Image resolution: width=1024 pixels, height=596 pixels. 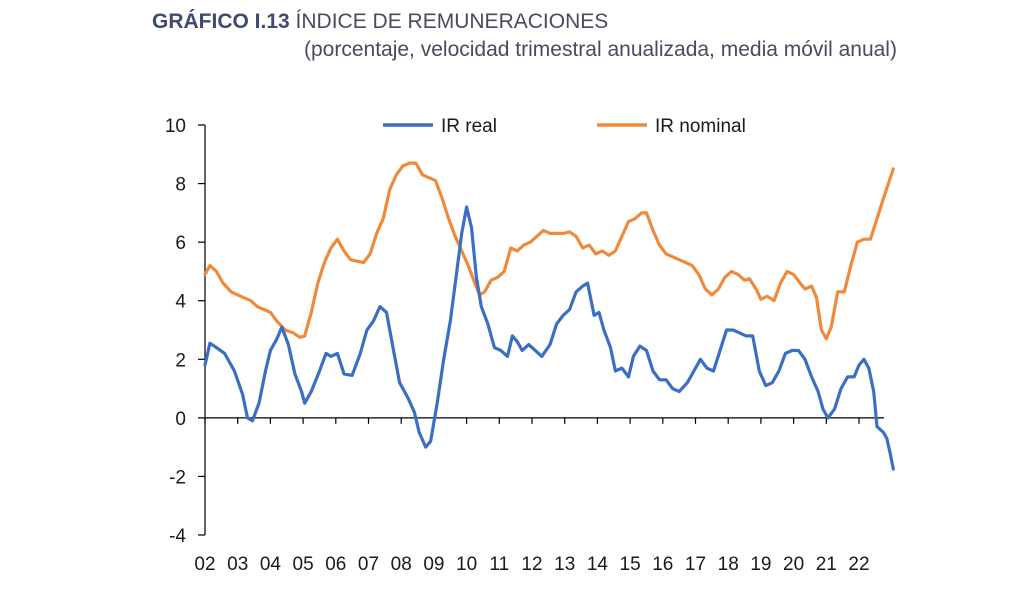 What do you see at coordinates (826, 564) in the screenshot?
I see `x-tick-label: 21` at bounding box center [826, 564].